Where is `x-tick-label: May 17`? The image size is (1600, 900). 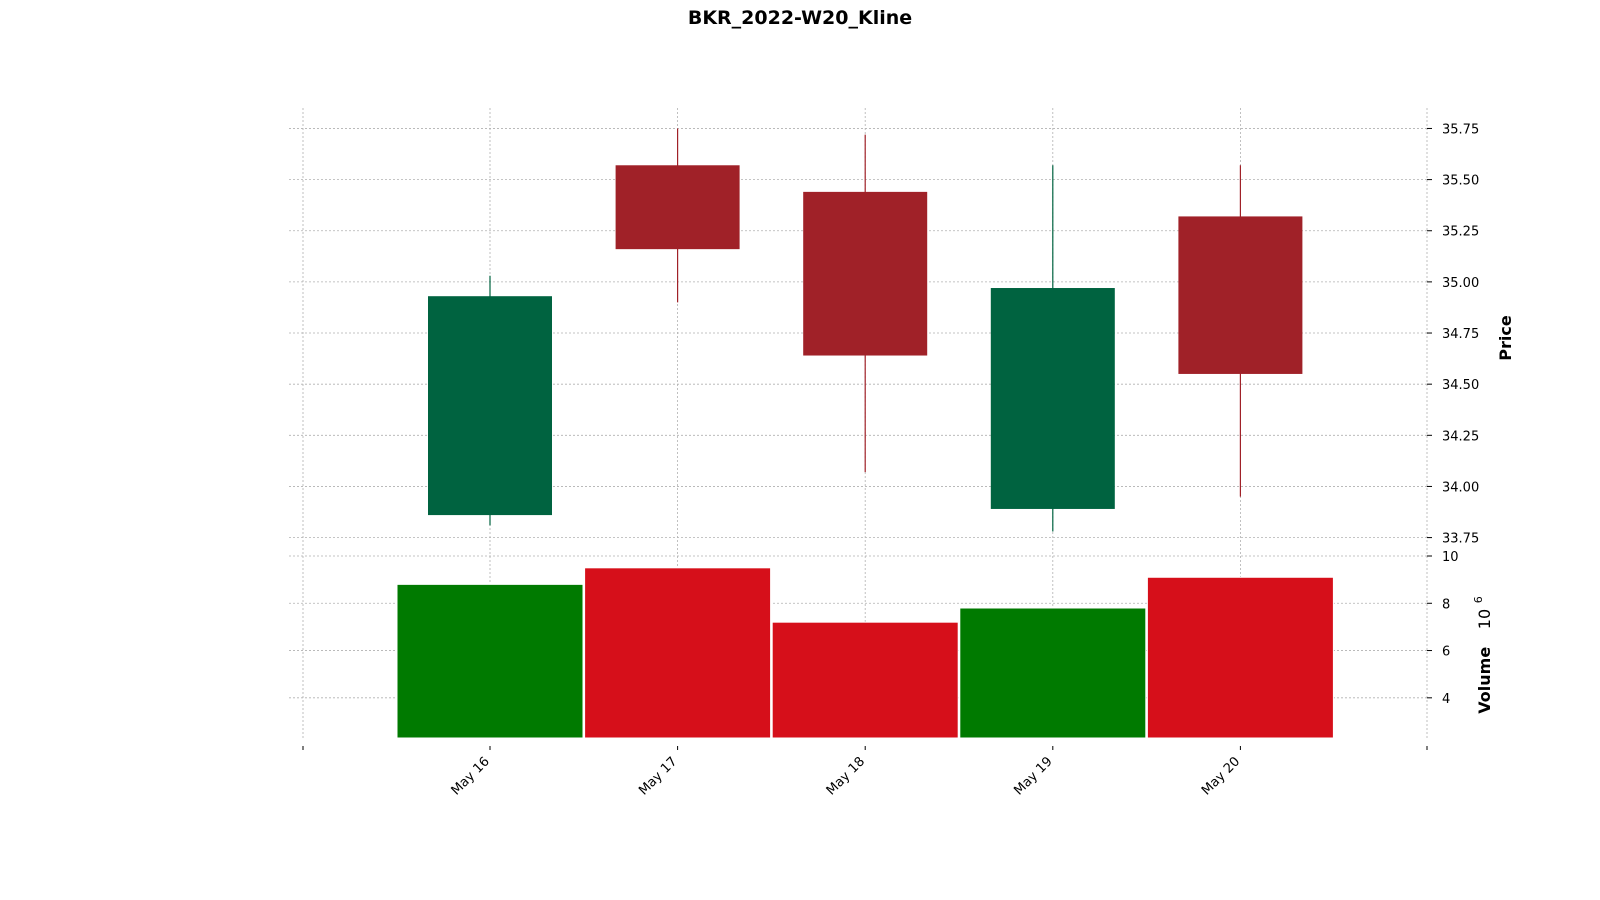 x-tick-label: May 17 is located at coordinates (658, 776).